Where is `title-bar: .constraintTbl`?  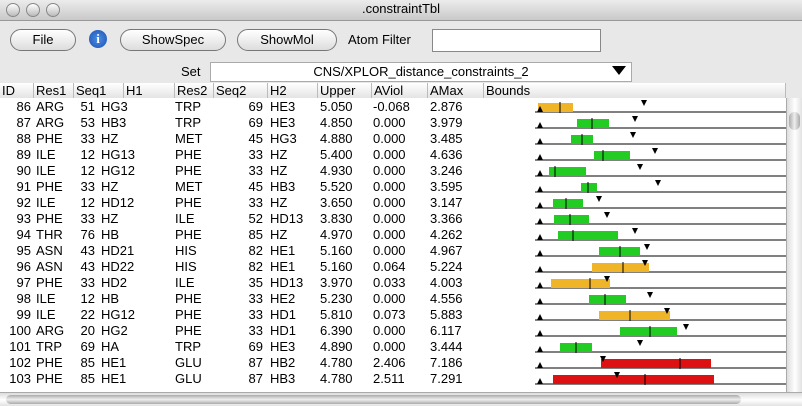 title-bar: .constraintTbl is located at coordinates (401, 10).